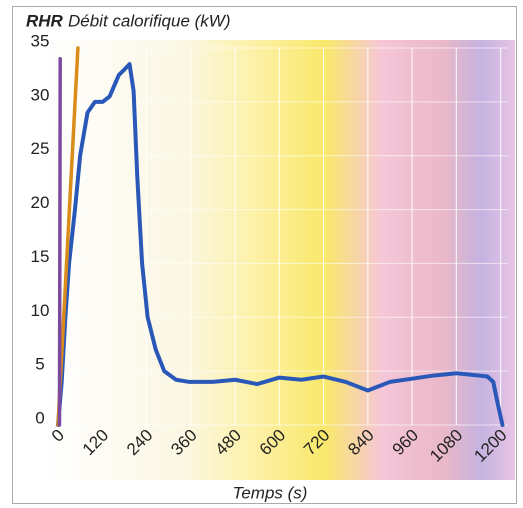  Describe the element at coordinates (39, 417) in the screenshot. I see `y-tick-label: 0` at that location.